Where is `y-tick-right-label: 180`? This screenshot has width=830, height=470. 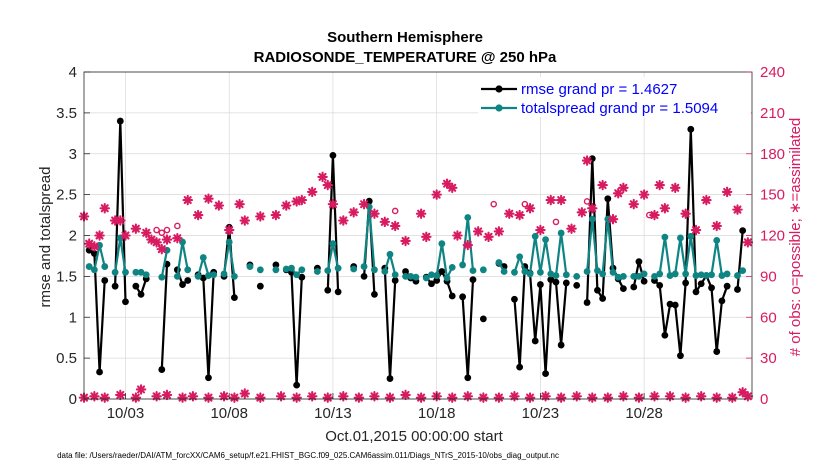
y-tick-right-label: 180 is located at coordinates (772, 154).